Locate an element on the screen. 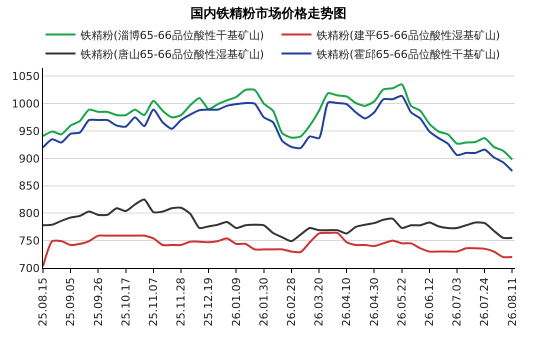  x-tick-label: 25.12.19 is located at coordinates (209, 301).